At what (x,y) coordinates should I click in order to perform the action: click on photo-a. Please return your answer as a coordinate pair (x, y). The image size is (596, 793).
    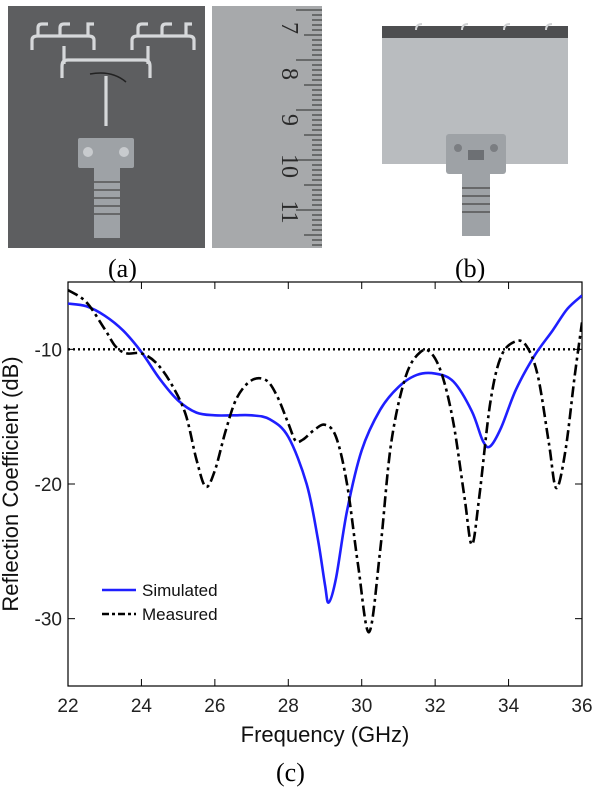
    Looking at the image, I should click on (106, 127).